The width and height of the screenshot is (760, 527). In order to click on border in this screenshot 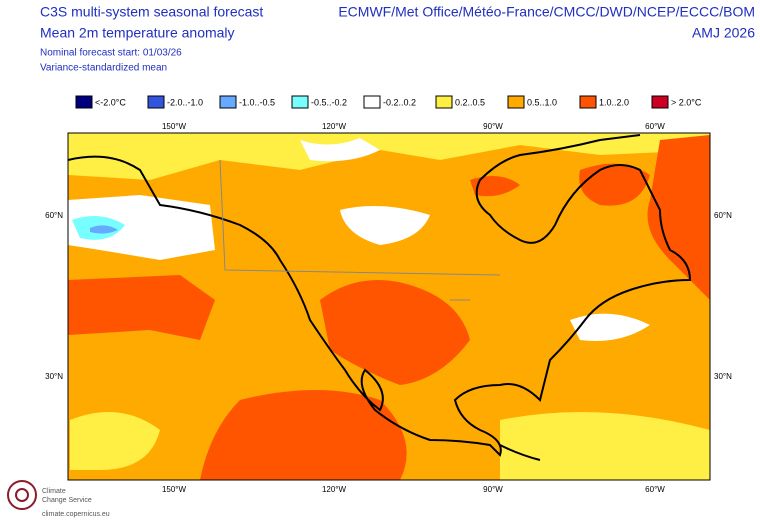, I will do `click(360, 230)`.